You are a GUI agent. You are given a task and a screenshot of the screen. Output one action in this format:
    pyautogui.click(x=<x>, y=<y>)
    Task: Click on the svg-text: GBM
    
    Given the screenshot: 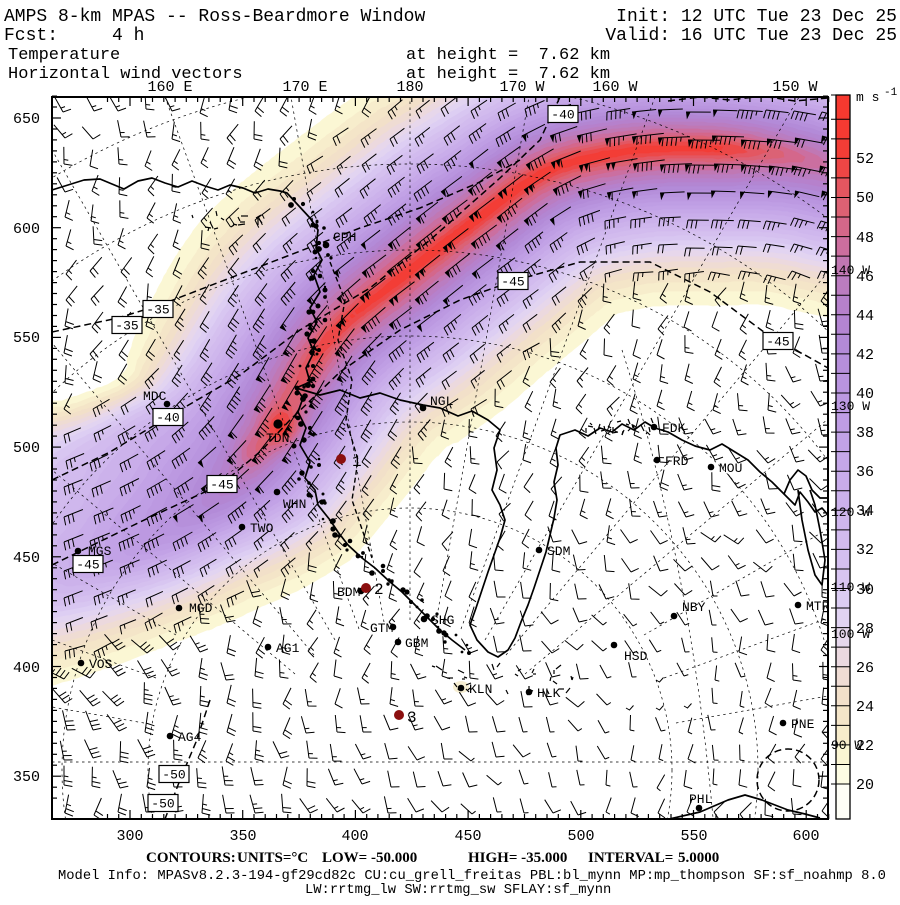 What is the action you would take?
    pyautogui.click(x=416, y=643)
    